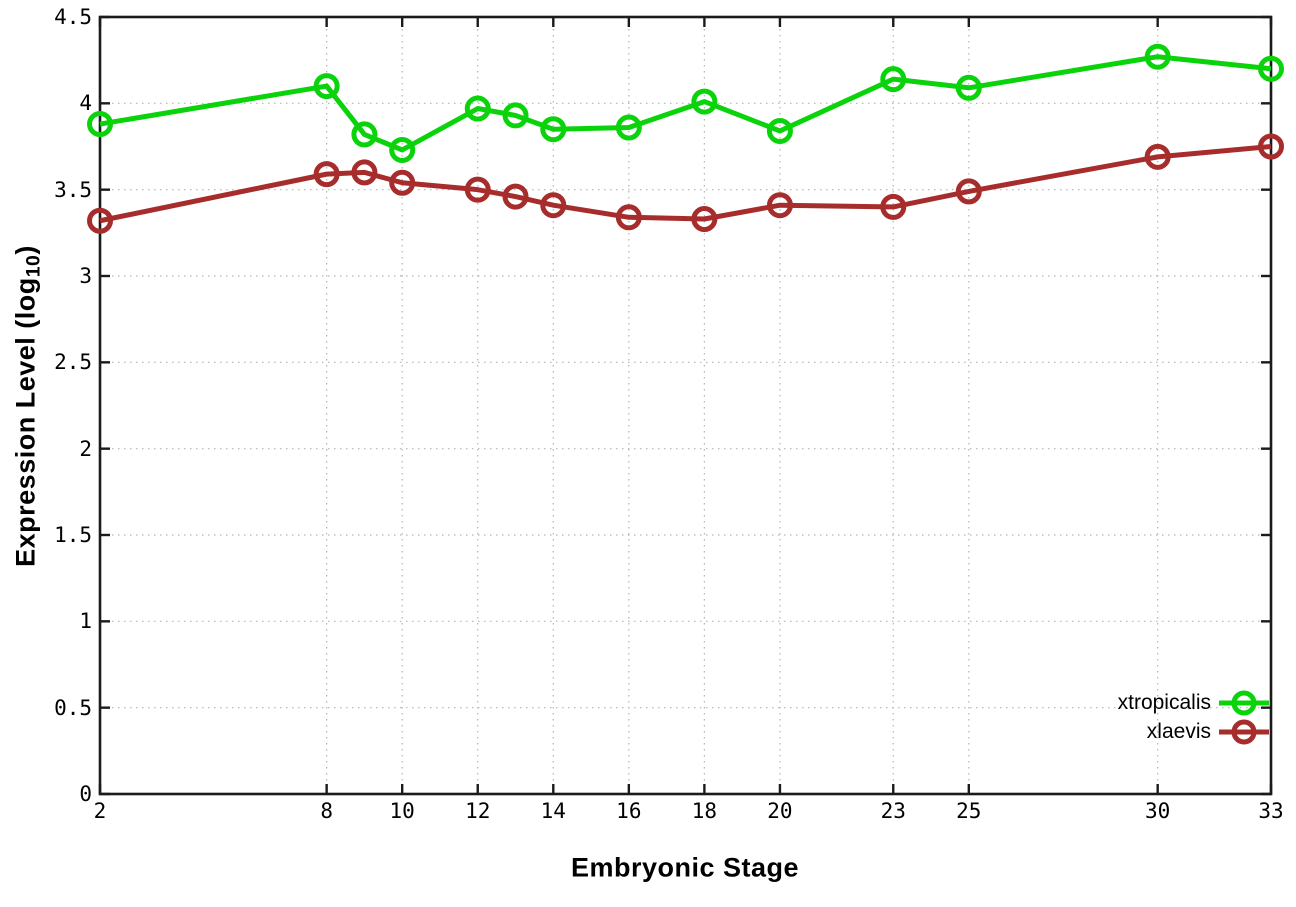 This screenshot has height=907, width=1296. I want to click on x-tick-label-2: 2, so click(100, 811).